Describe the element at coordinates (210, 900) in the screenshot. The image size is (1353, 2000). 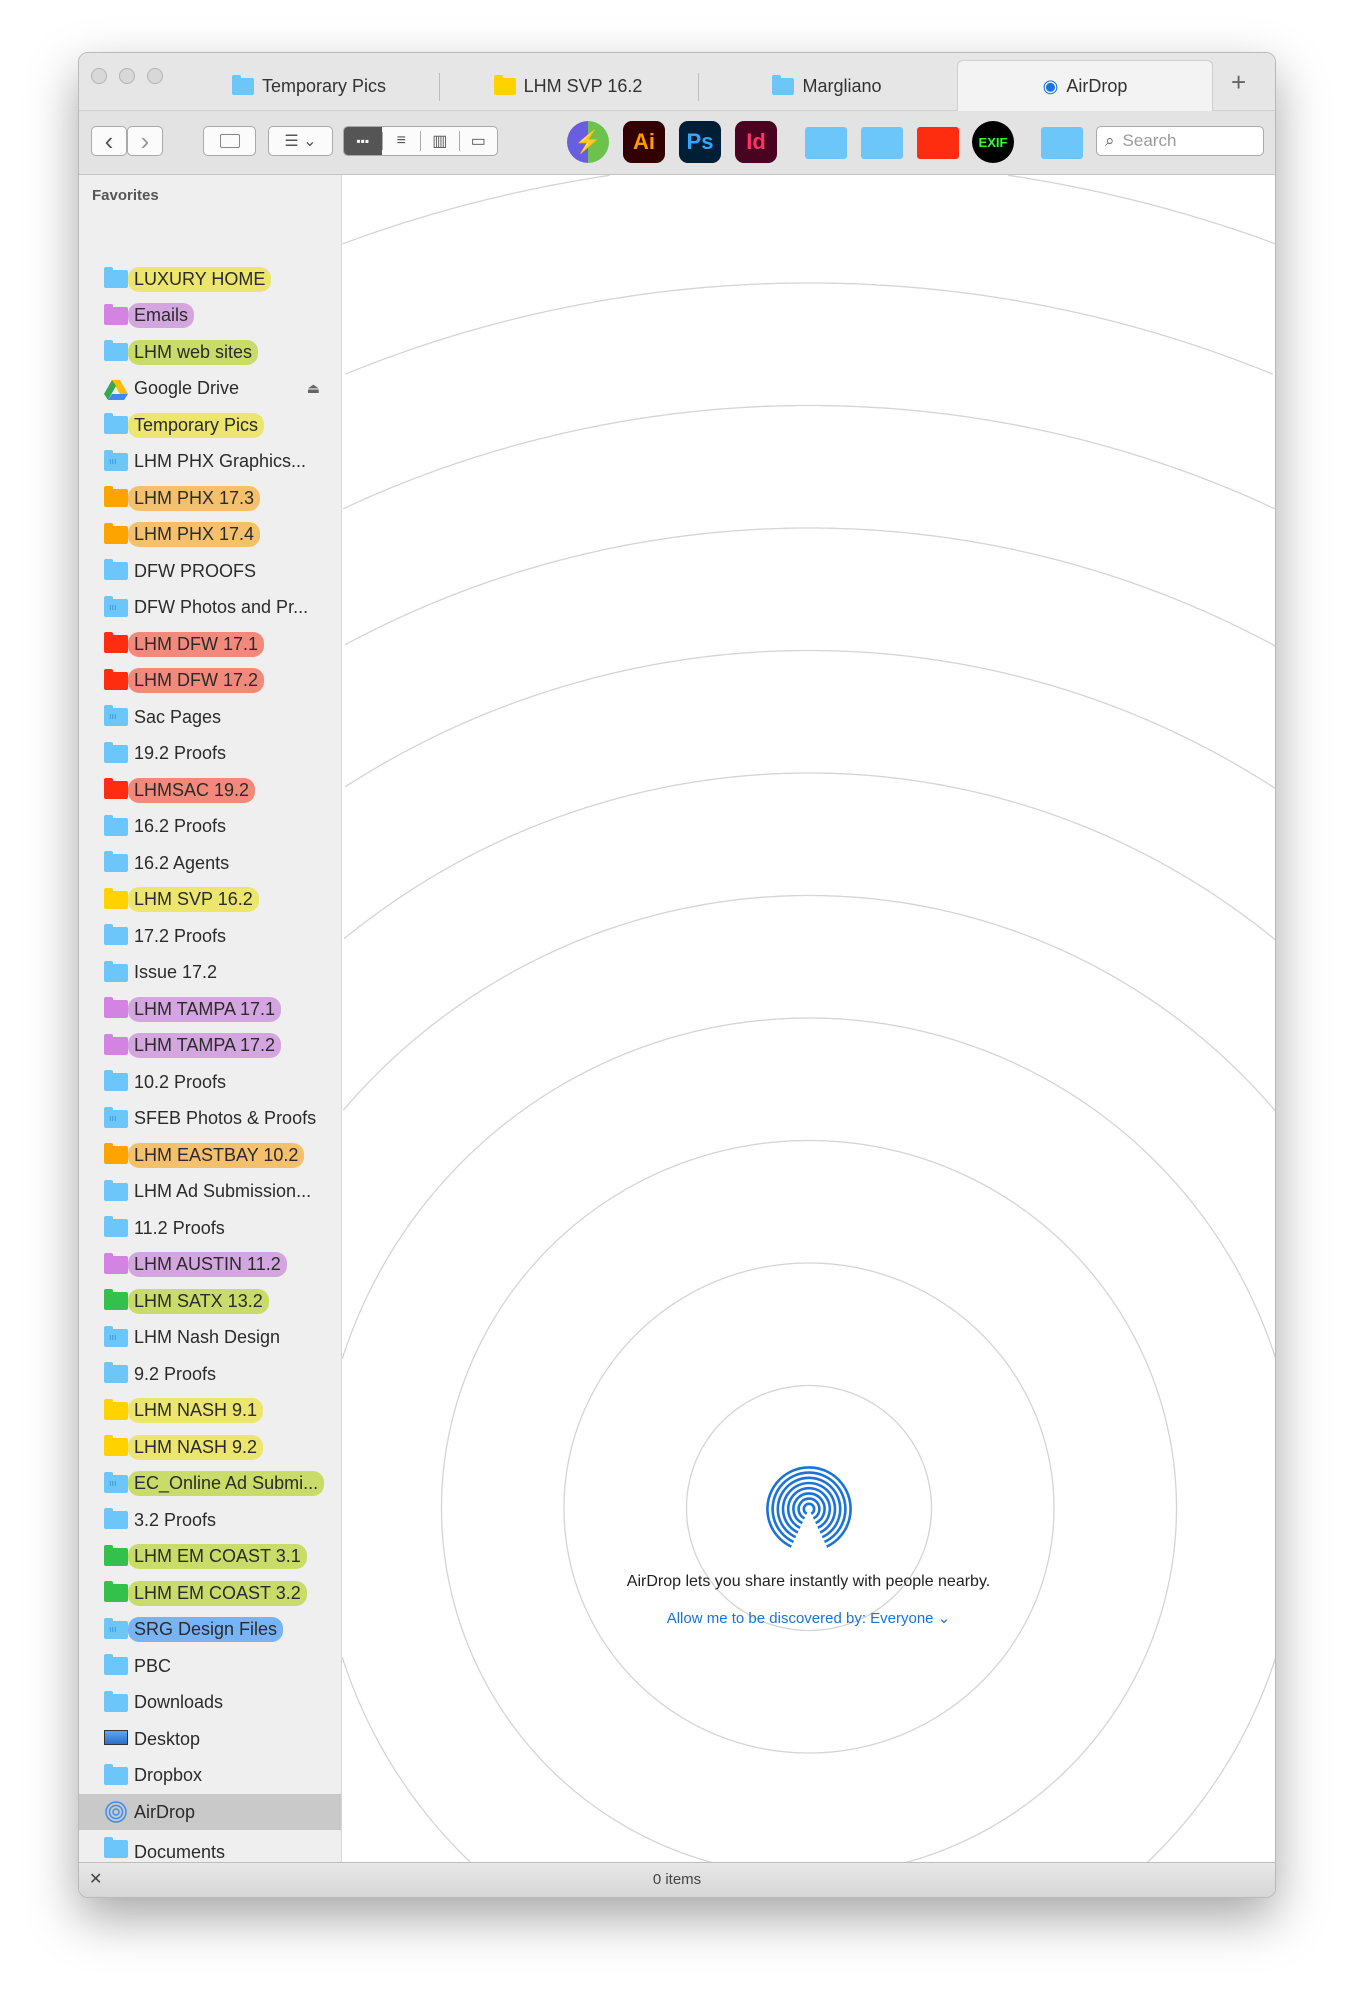
I see `sidebar-item: LHM SVP 16.2` at that location.